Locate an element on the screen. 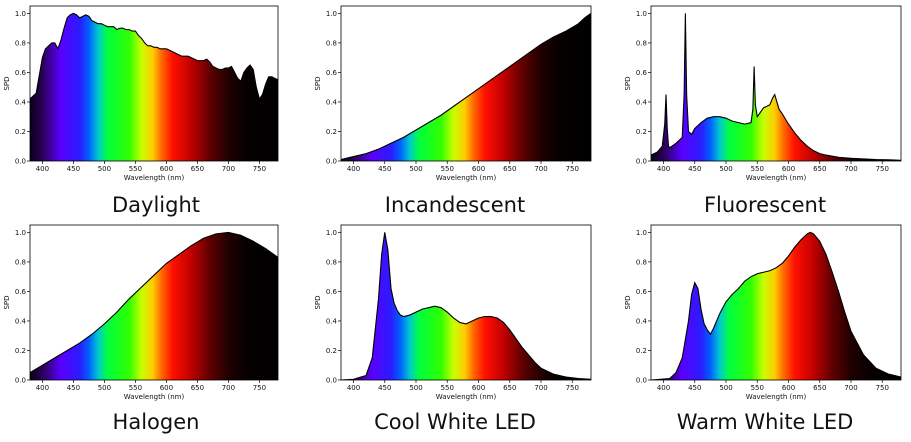 Image resolution: width=911 pixels, height=442 pixels. chart-caption: Daylight is located at coordinates (156, 205).